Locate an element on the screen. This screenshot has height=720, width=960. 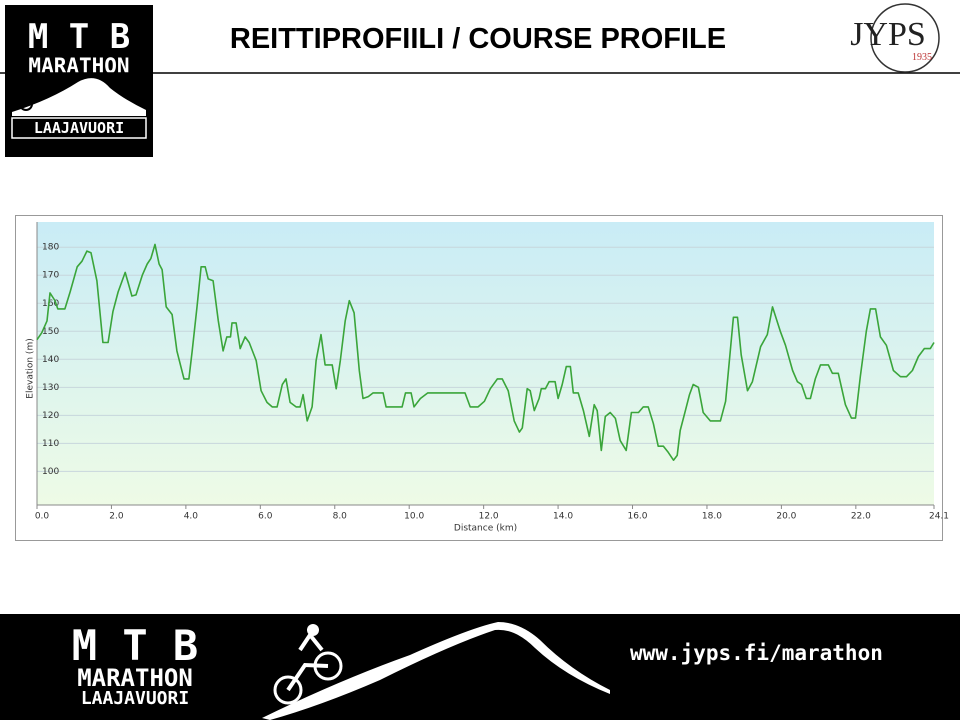
x-tick-label: 24.1 is located at coordinates (939, 517).